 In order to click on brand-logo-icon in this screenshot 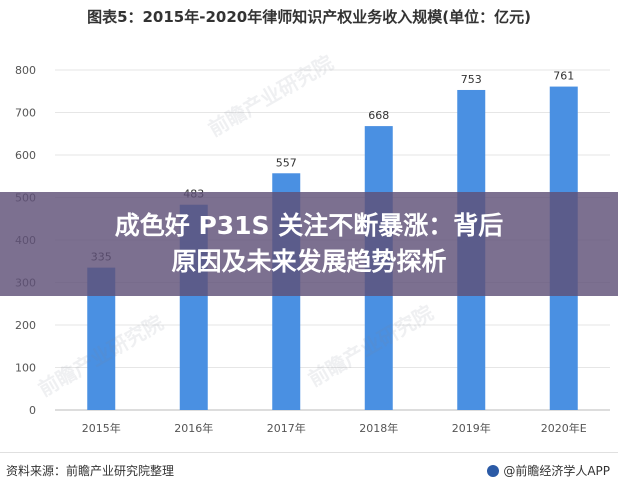, I will do `click(493, 470)`.